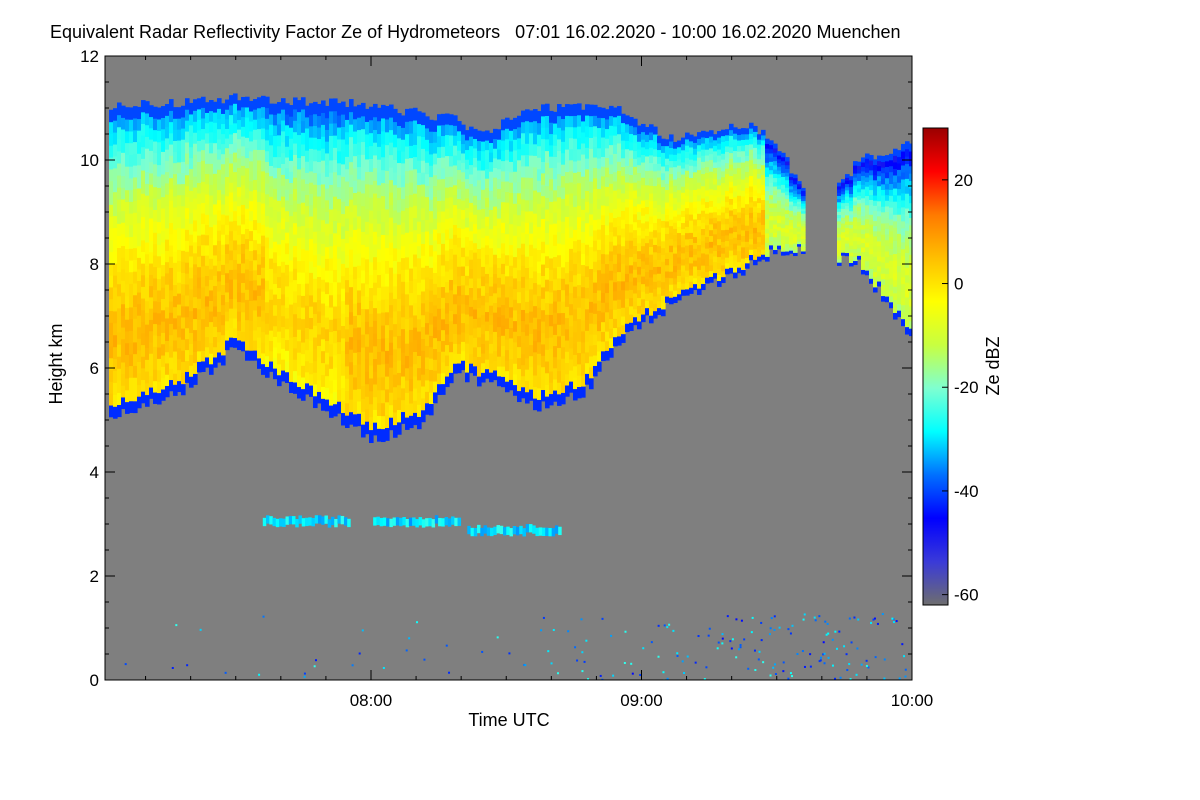  I want to click on colorbar-gradient, so click(935, 366).